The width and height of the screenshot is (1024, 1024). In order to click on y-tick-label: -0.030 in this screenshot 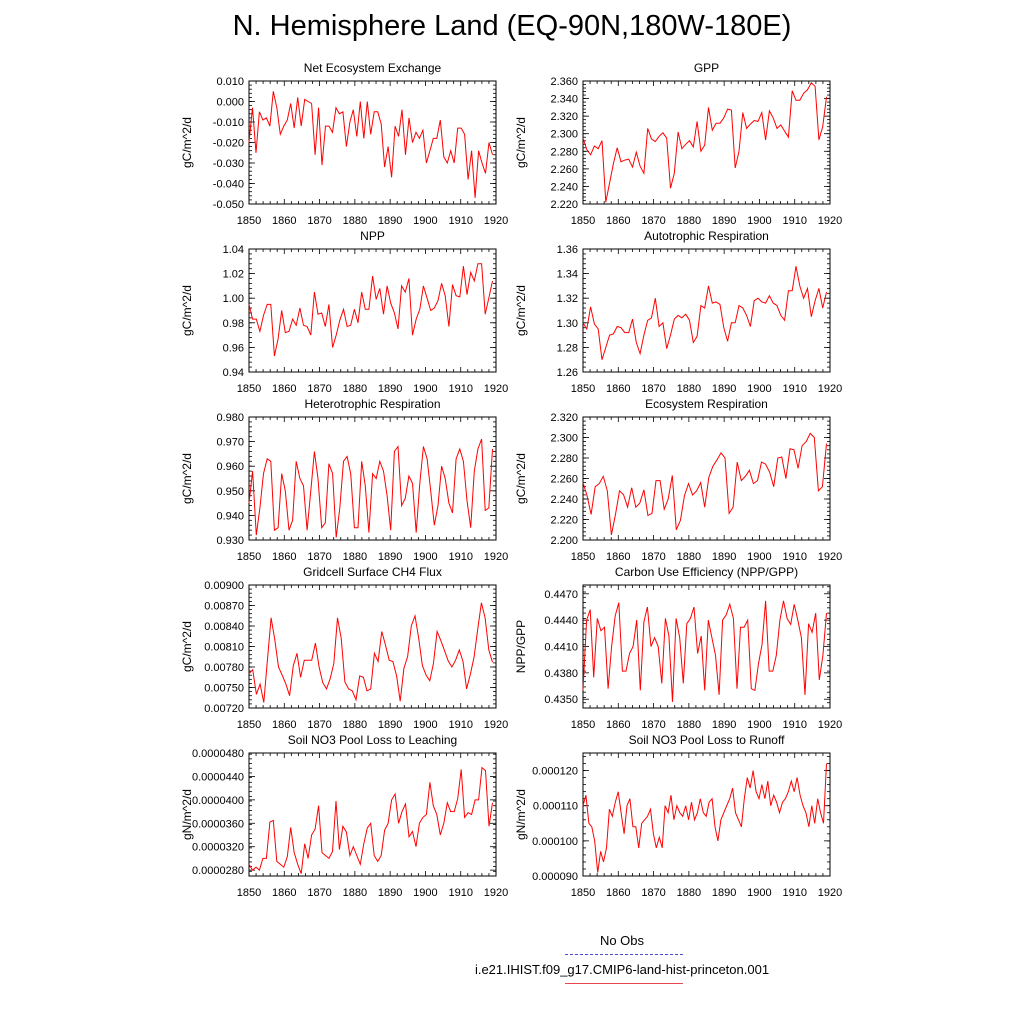, I will do `click(228, 164)`.